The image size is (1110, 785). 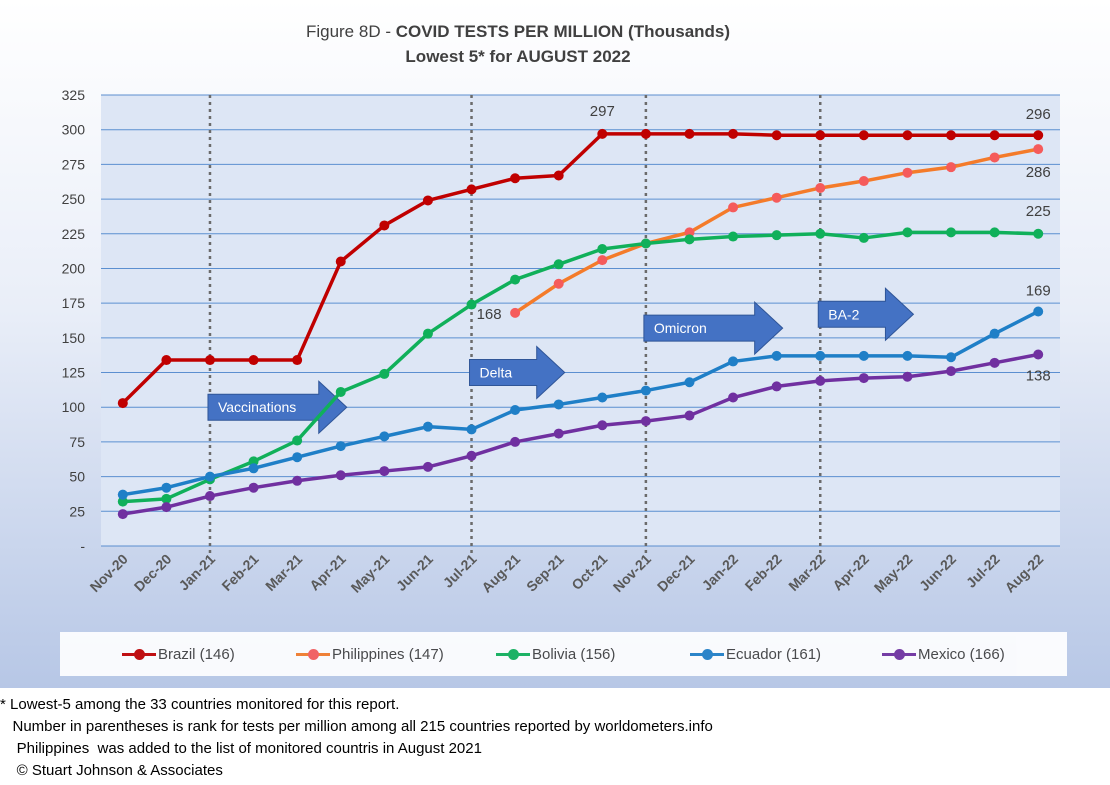 I want to click on arrow-vaccinations, so click(x=277, y=407).